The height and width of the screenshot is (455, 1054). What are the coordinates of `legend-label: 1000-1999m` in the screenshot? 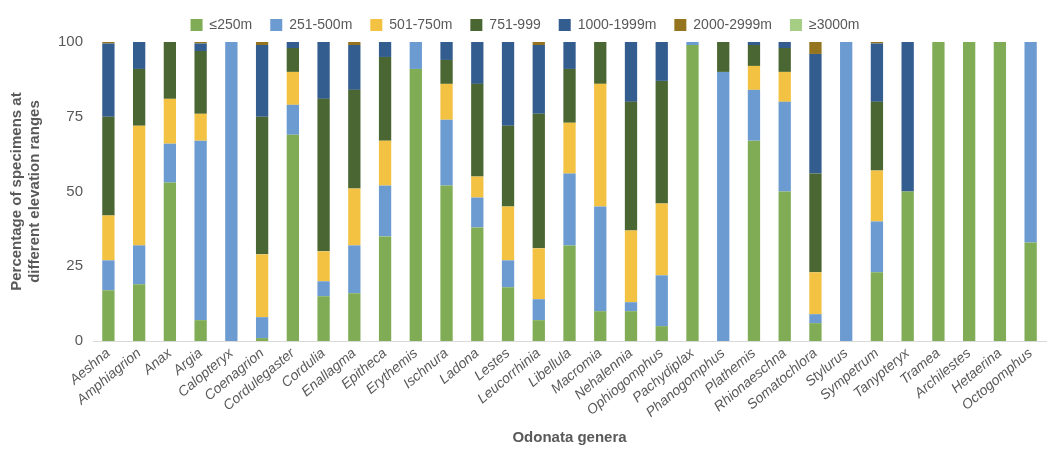 It's located at (617, 23).